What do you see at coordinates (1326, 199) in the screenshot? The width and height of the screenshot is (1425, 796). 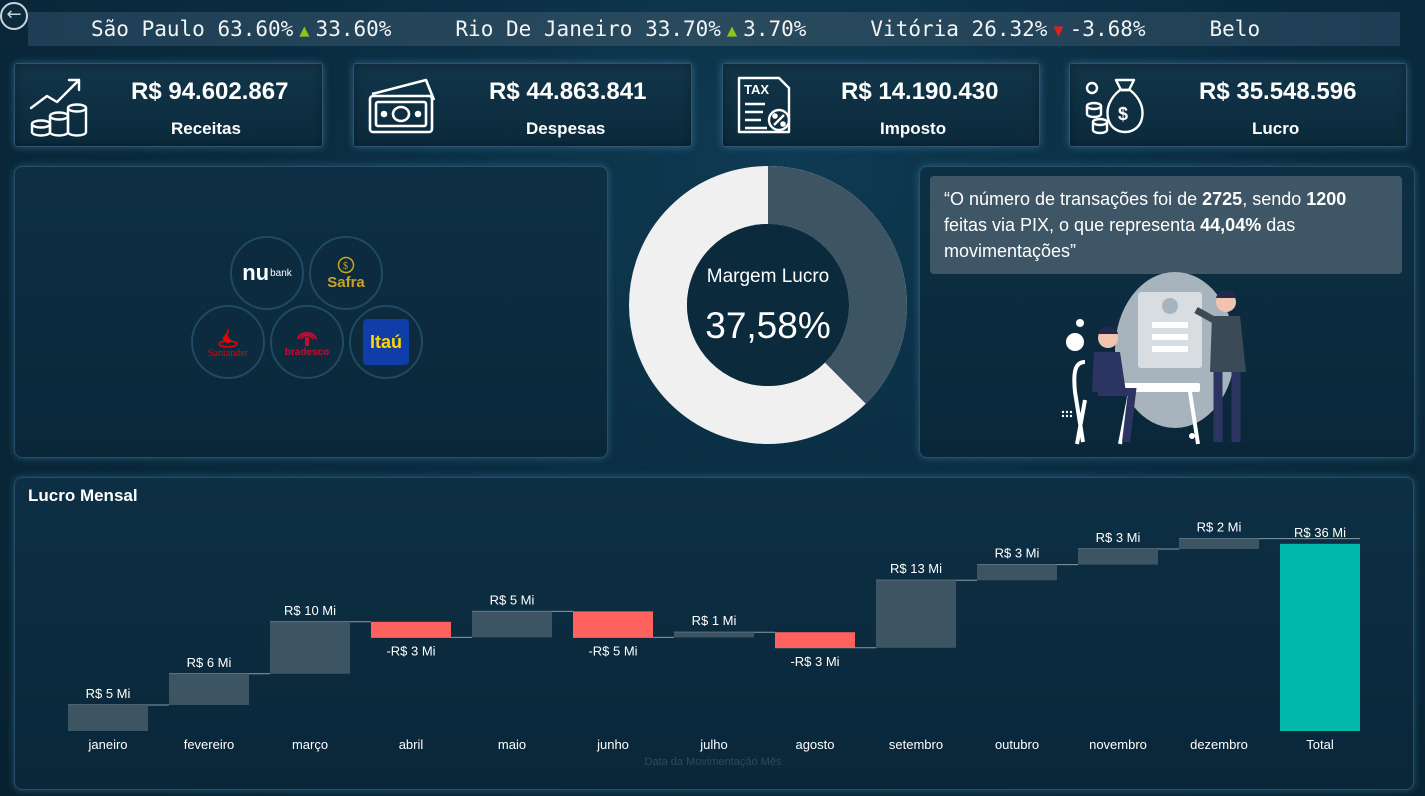 I see `insight-pix-count: 1200` at bounding box center [1326, 199].